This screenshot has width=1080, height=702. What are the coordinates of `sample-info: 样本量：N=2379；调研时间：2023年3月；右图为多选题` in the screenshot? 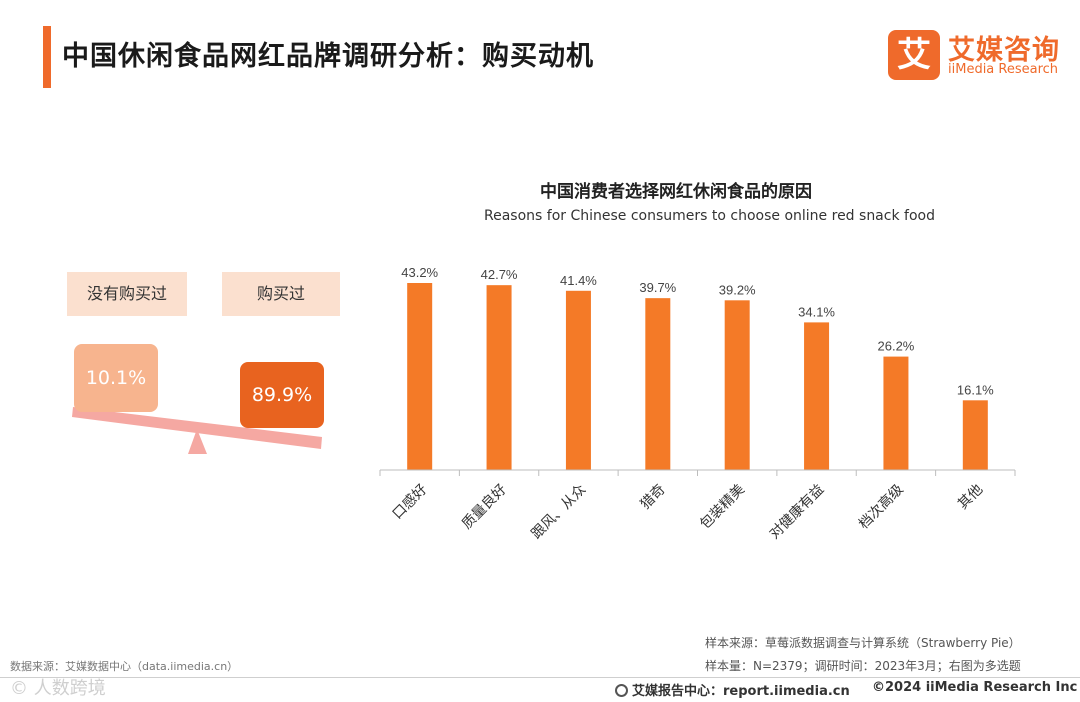 It's located at (863, 666).